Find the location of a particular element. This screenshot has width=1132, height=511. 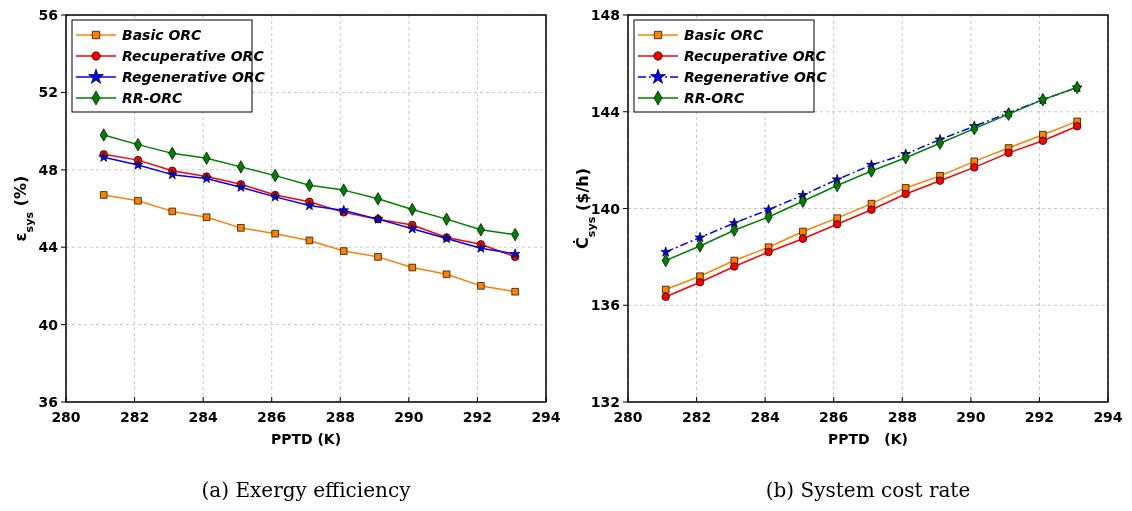

y-tick-label: 140 is located at coordinates (605, 208).